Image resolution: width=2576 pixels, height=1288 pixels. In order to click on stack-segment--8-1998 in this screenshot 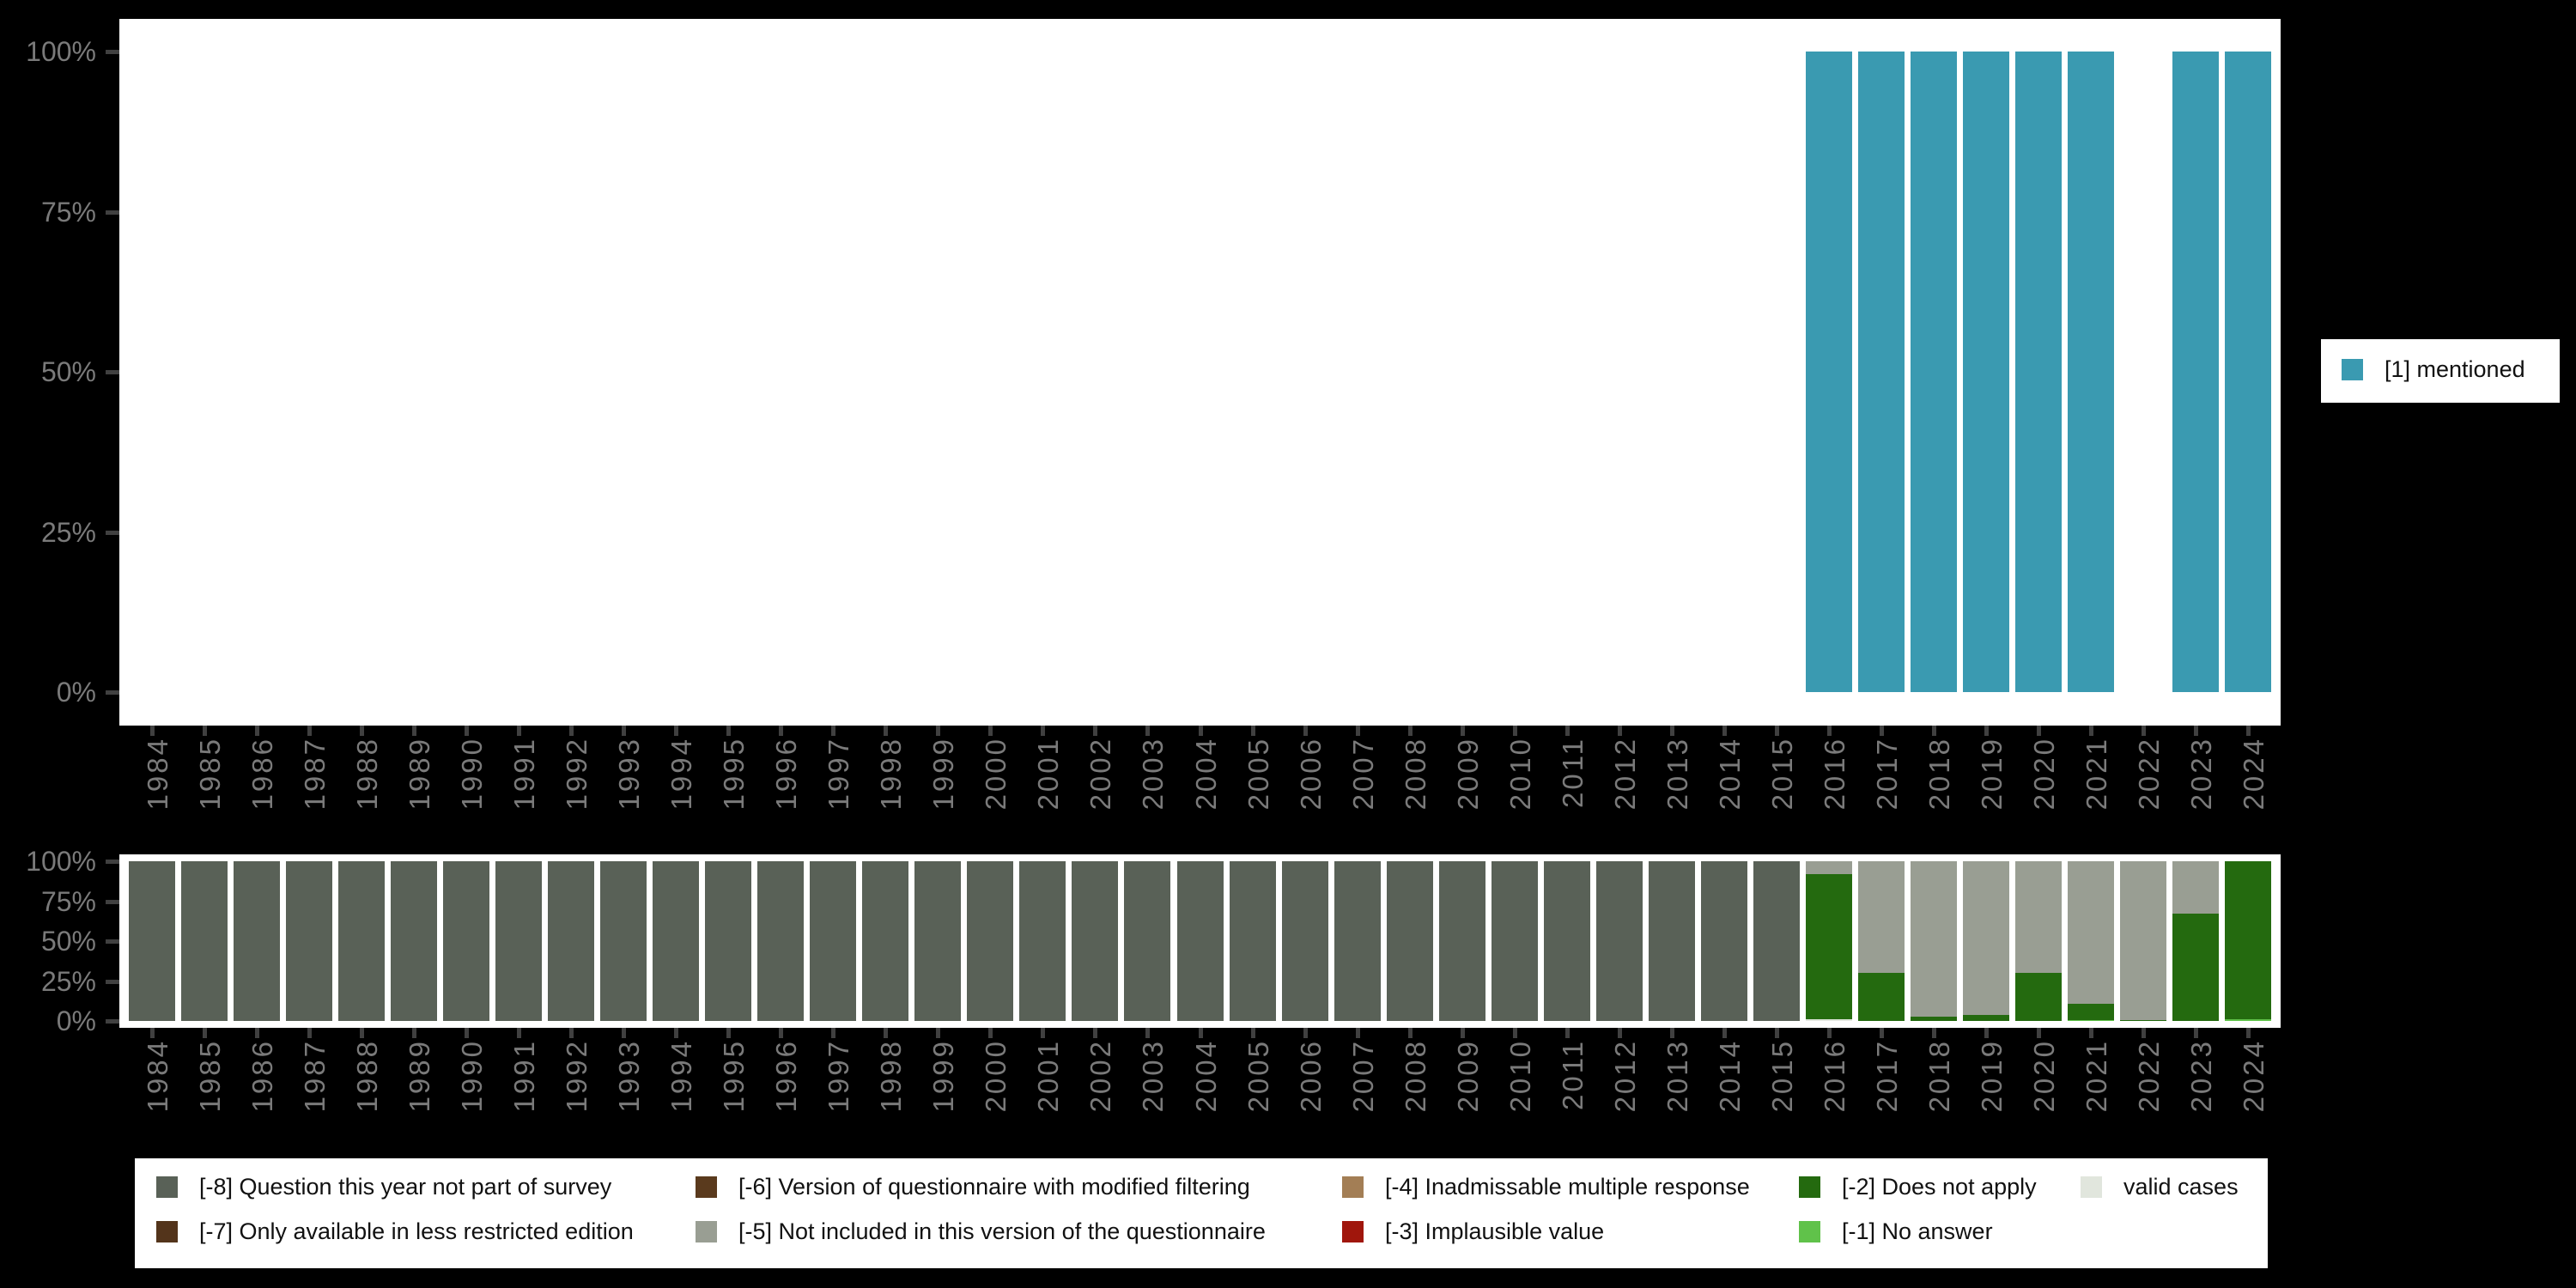, I will do `click(885, 941)`.